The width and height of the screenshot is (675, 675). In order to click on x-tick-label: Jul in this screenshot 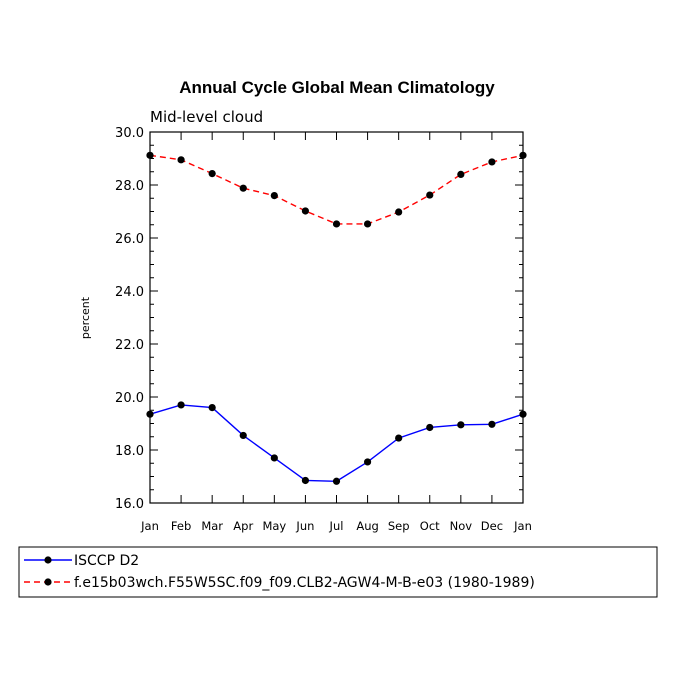, I will do `click(336, 526)`.